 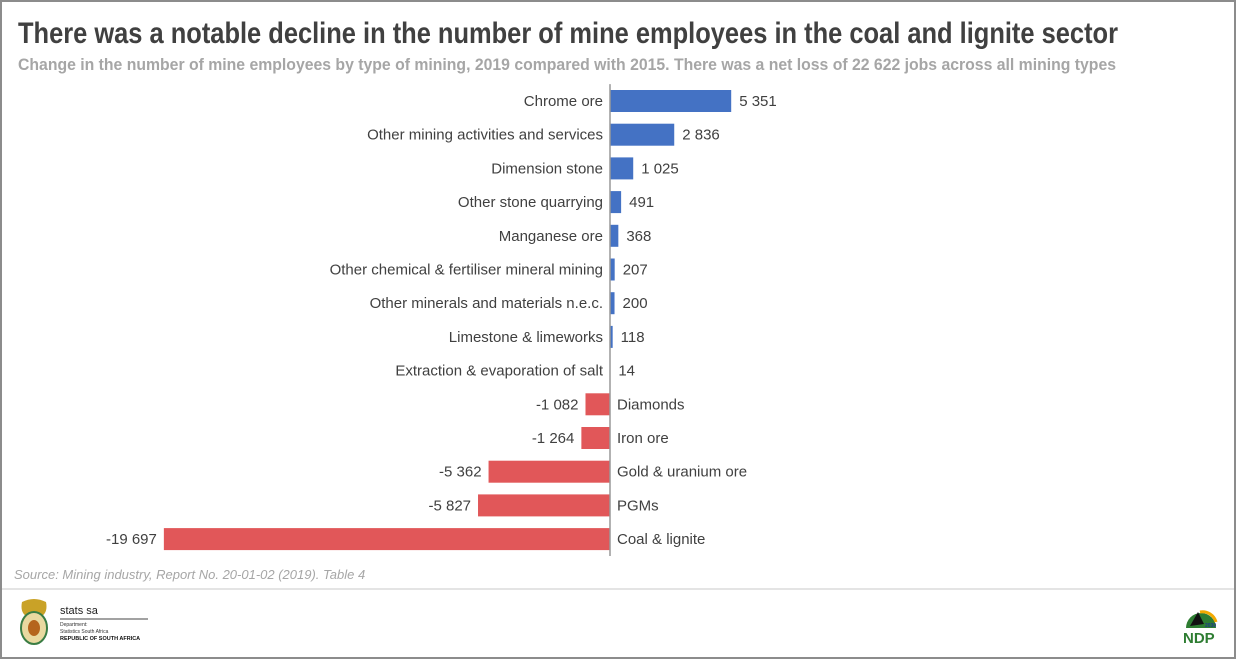 I want to click on data-label: 14, so click(x=626, y=371).